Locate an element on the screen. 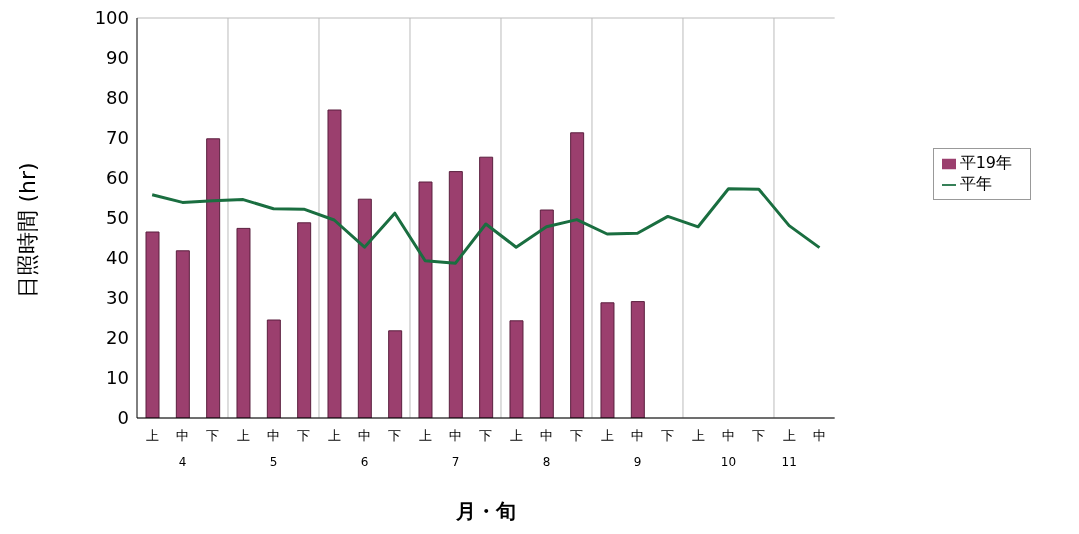  y-tick-label: 90 is located at coordinates (117, 58).